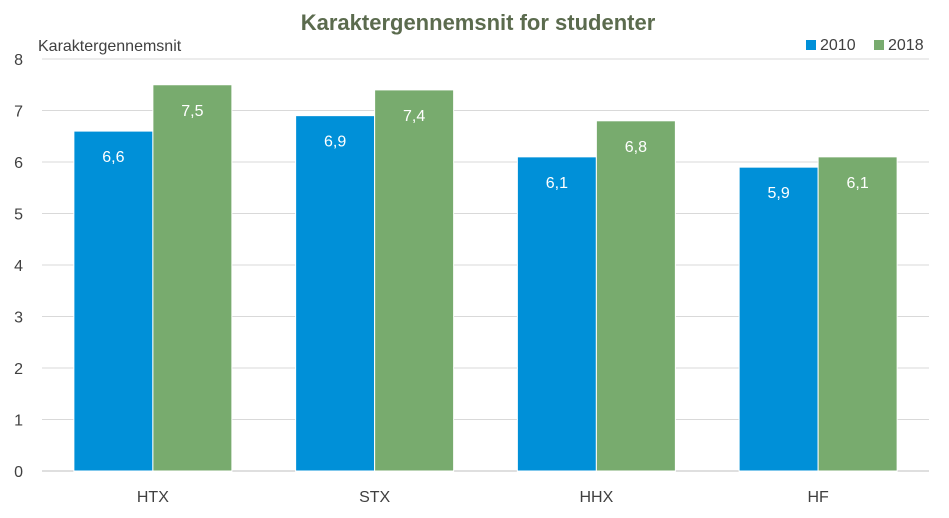 This screenshot has width=949, height=518. I want to click on data-label: 5,9, so click(779, 193).